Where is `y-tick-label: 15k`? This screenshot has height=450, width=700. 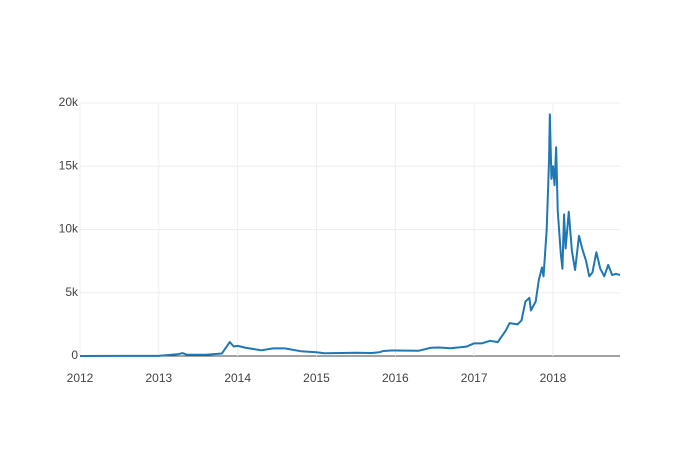 y-tick-label: 15k is located at coordinates (69, 165).